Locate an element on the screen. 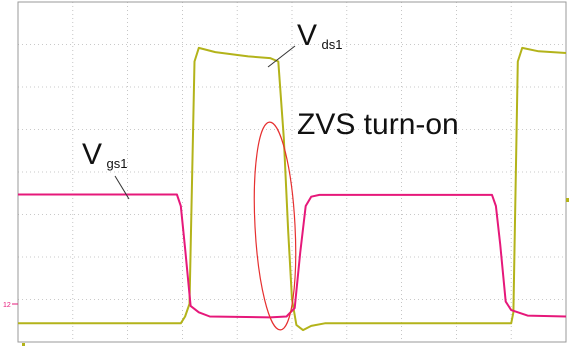 The height and width of the screenshot is (356, 571). vds1-label: V ds1 is located at coordinates (319, 35).